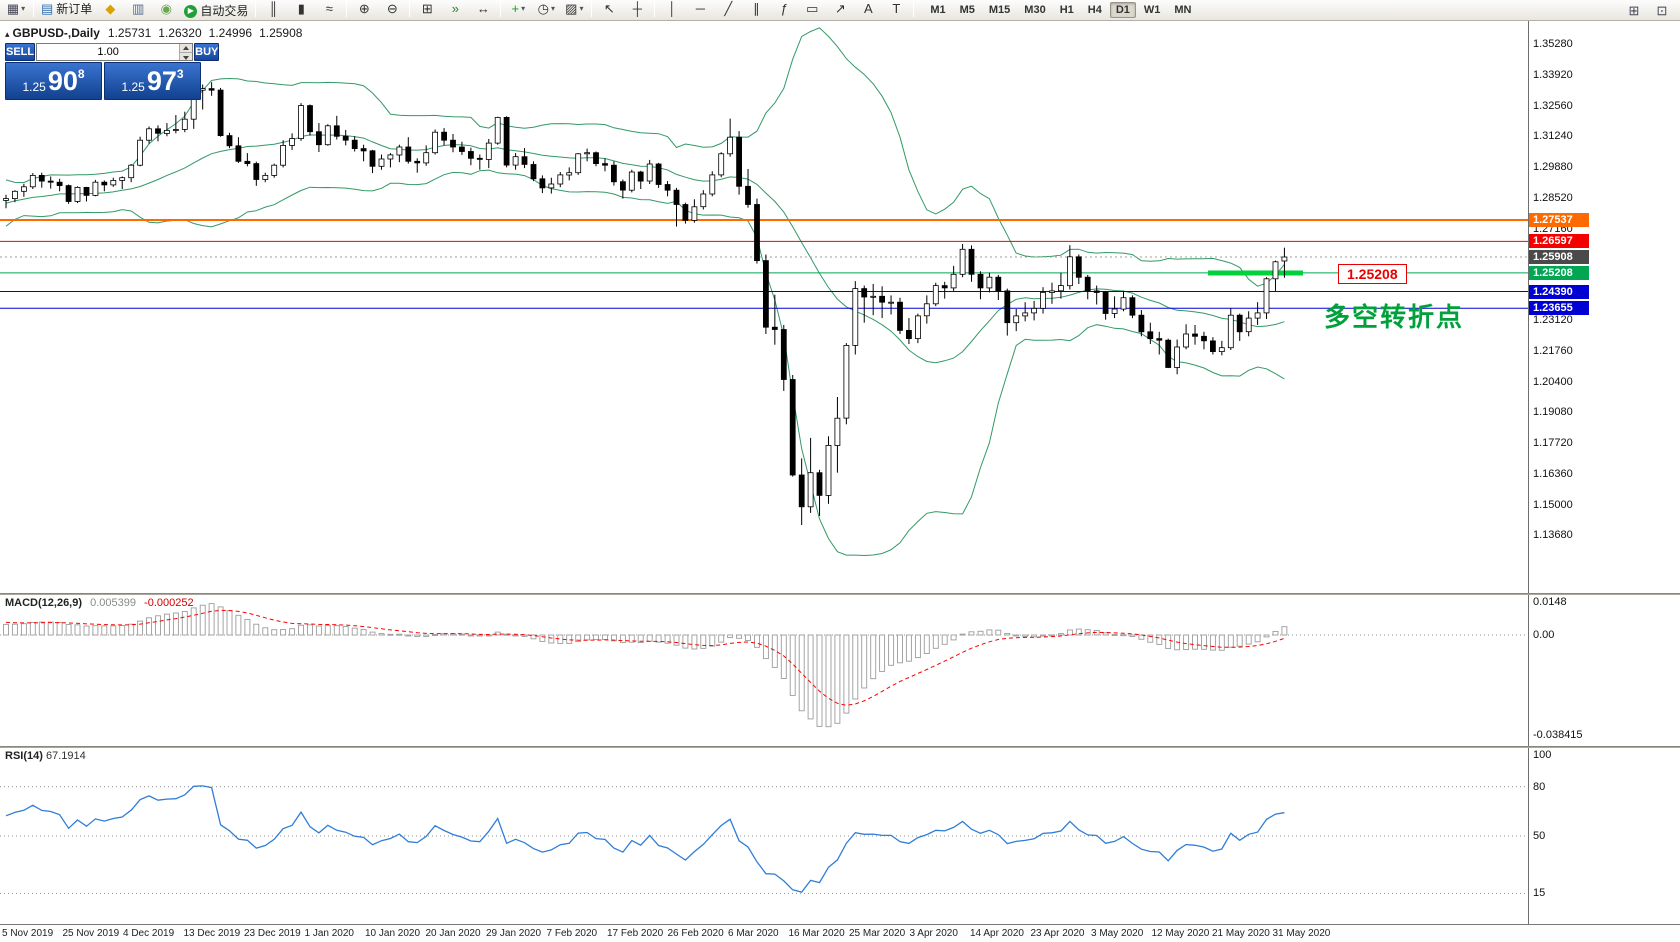  What do you see at coordinates (186, 56) in the screenshot?
I see `volume-down-button` at bounding box center [186, 56].